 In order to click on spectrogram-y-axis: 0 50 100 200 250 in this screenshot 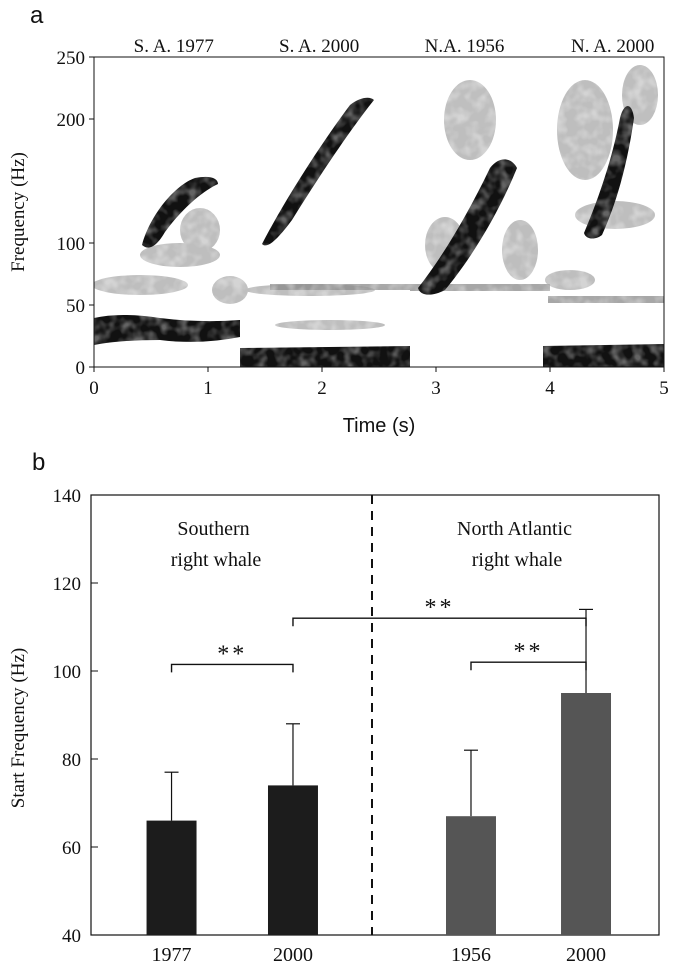, I will do `click(75, 213)`.